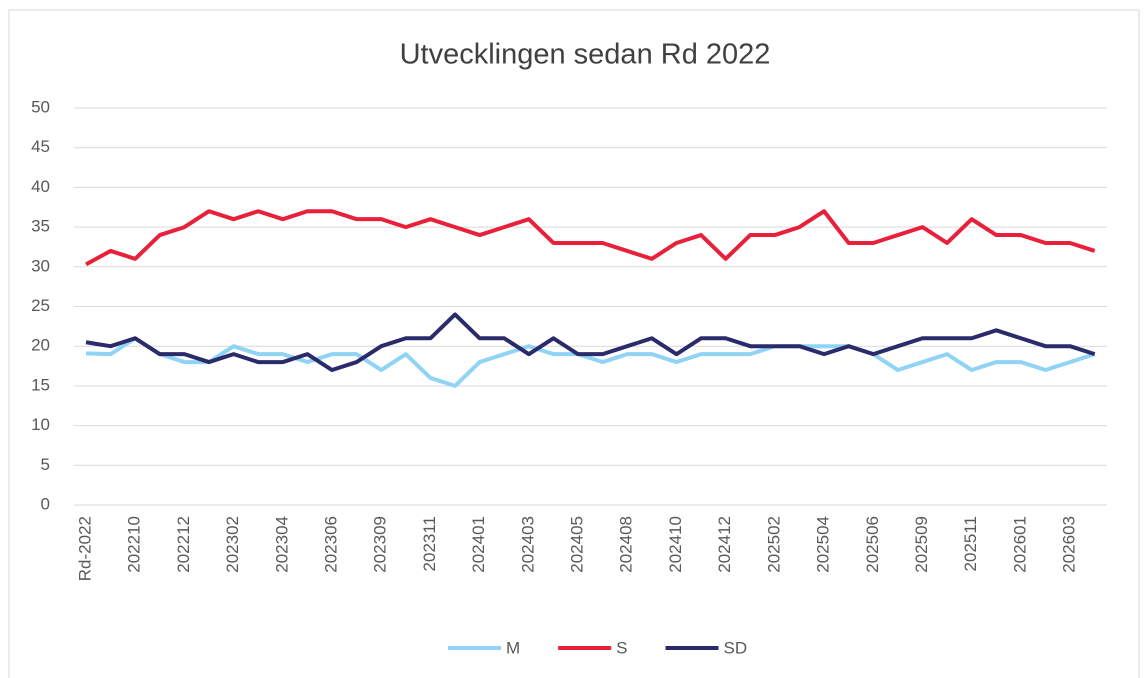  Describe the element at coordinates (40, 424) in the screenshot. I see `y-tick-label: 10` at that location.